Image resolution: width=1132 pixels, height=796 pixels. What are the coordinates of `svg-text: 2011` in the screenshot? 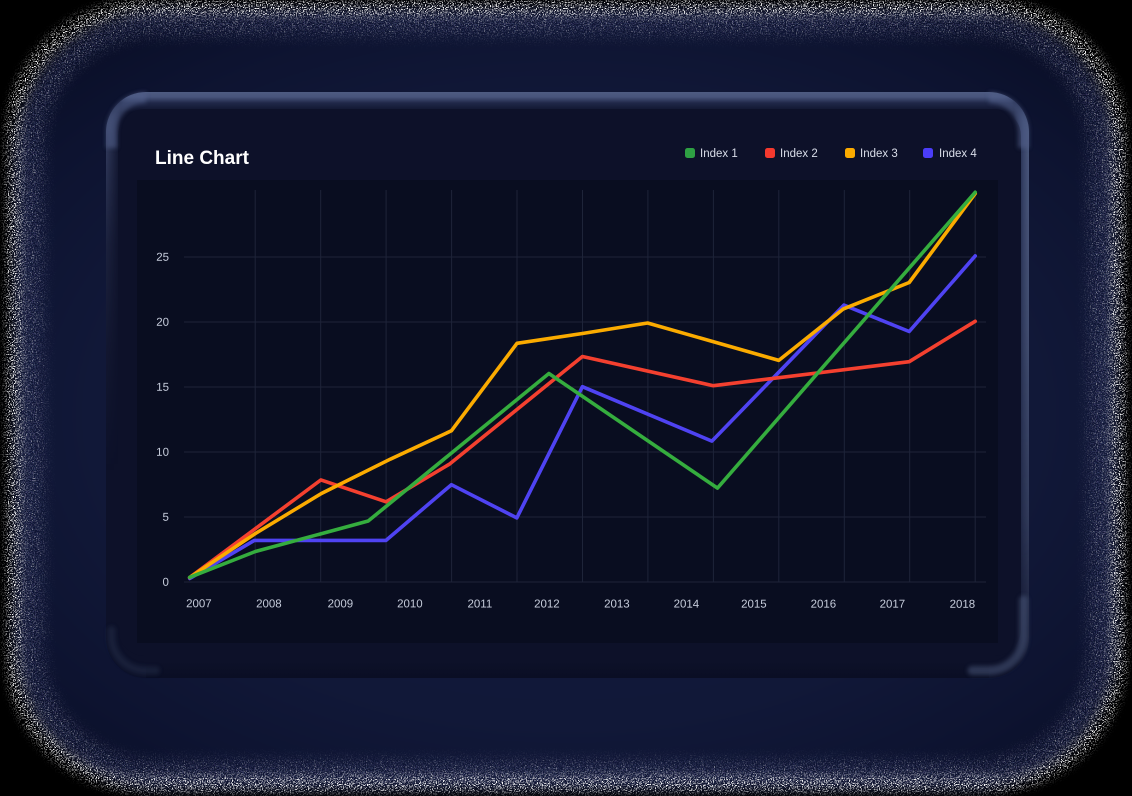 It's located at (480, 604).